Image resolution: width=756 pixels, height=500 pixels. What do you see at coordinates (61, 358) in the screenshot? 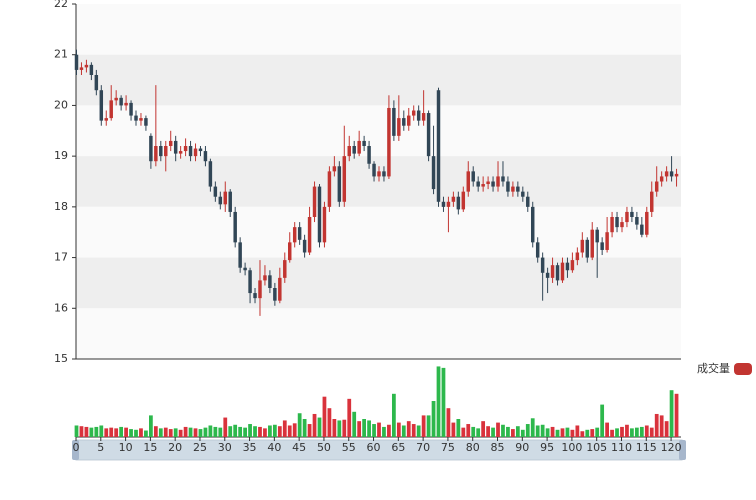
I see `y-tick-label: 15` at bounding box center [61, 358].